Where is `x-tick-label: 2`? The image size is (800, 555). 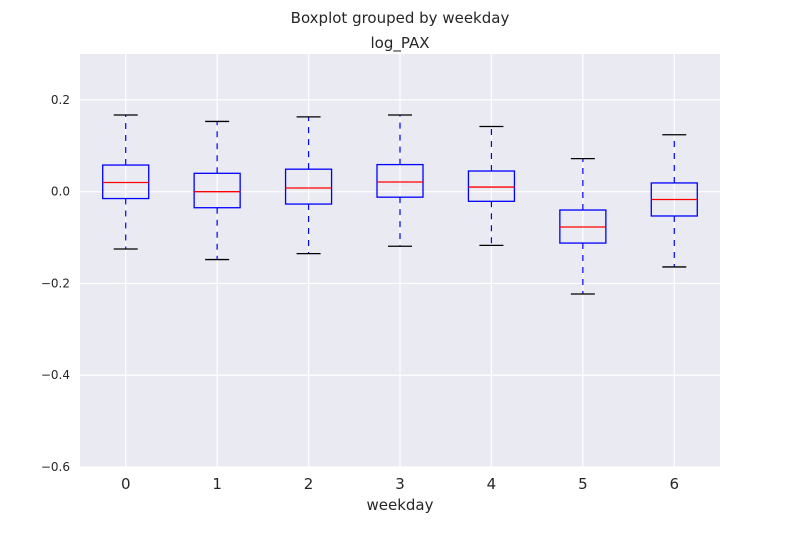
x-tick-label: 2 is located at coordinates (309, 484).